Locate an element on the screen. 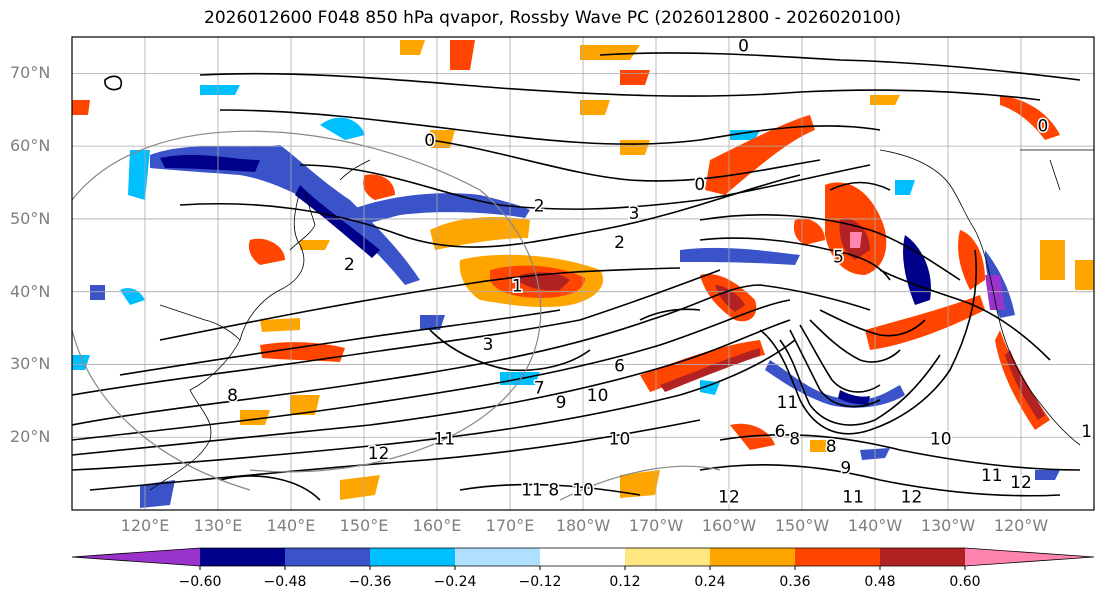  latitude-label: 70°N is located at coordinates (30, 73).